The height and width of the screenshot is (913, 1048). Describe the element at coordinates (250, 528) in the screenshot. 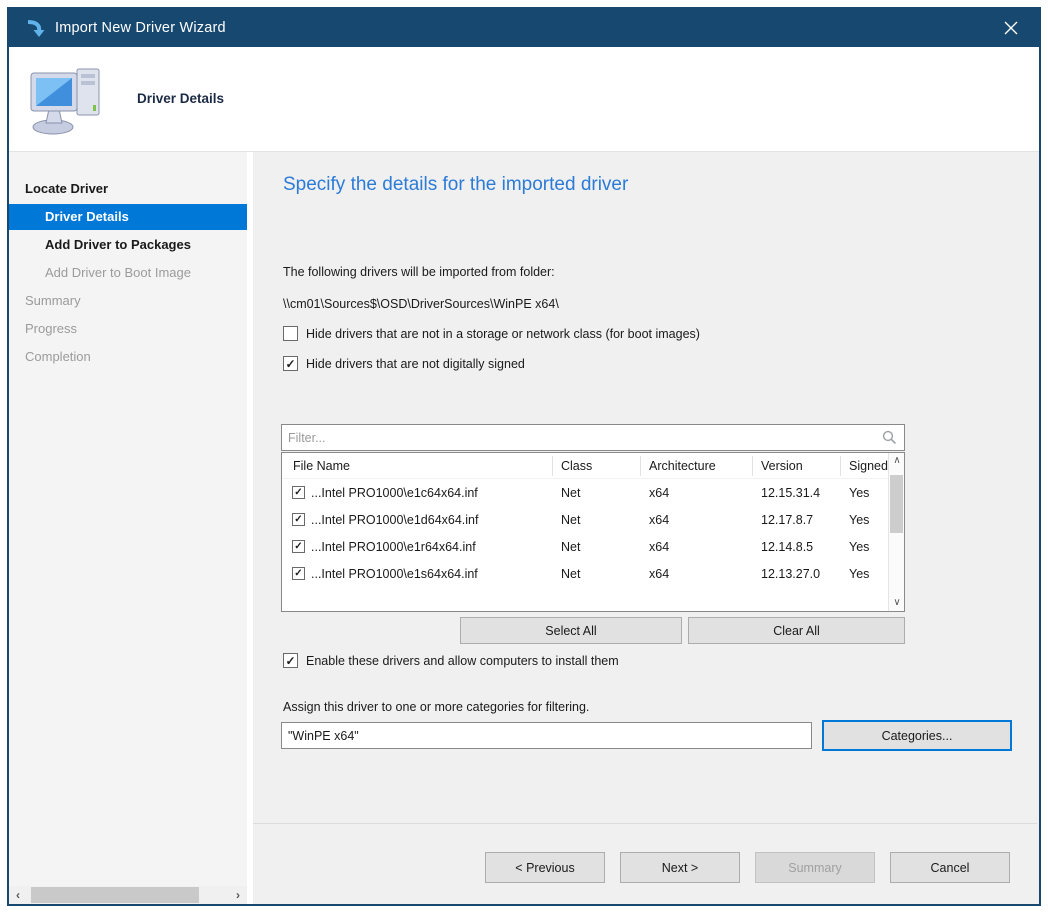

I see `sidebar-divider` at that location.